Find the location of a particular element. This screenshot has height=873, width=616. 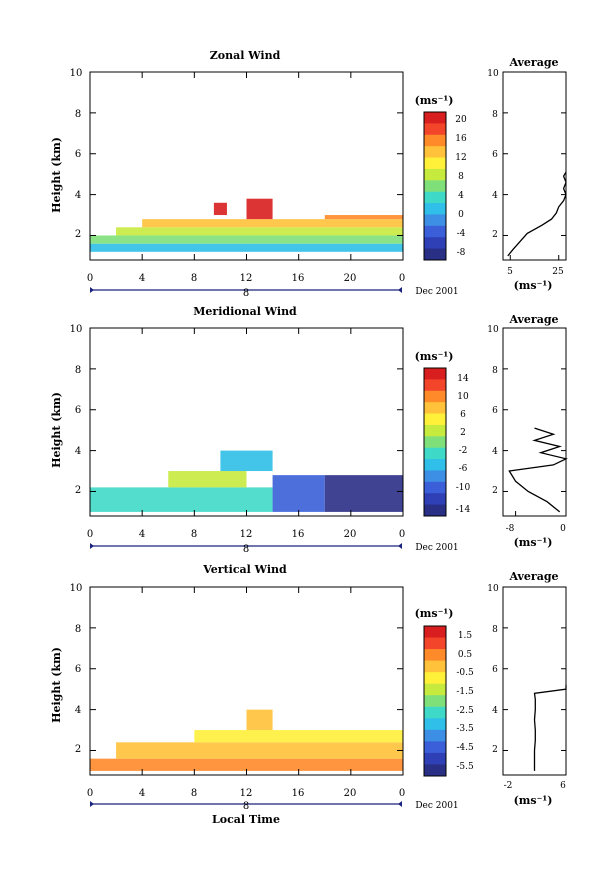

average-x-tick: -8 is located at coordinates (510, 529).